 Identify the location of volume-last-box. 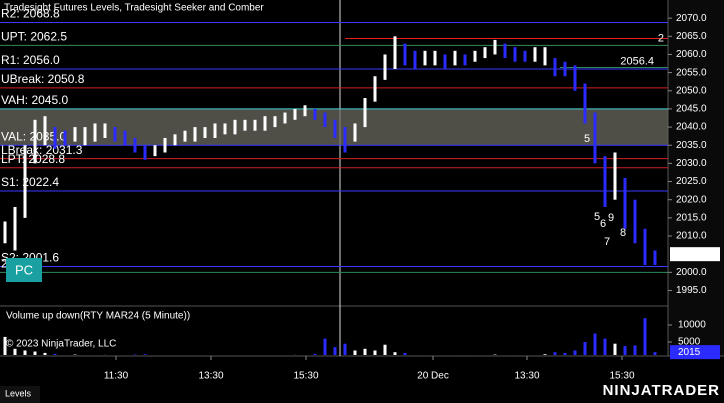
(695, 352).